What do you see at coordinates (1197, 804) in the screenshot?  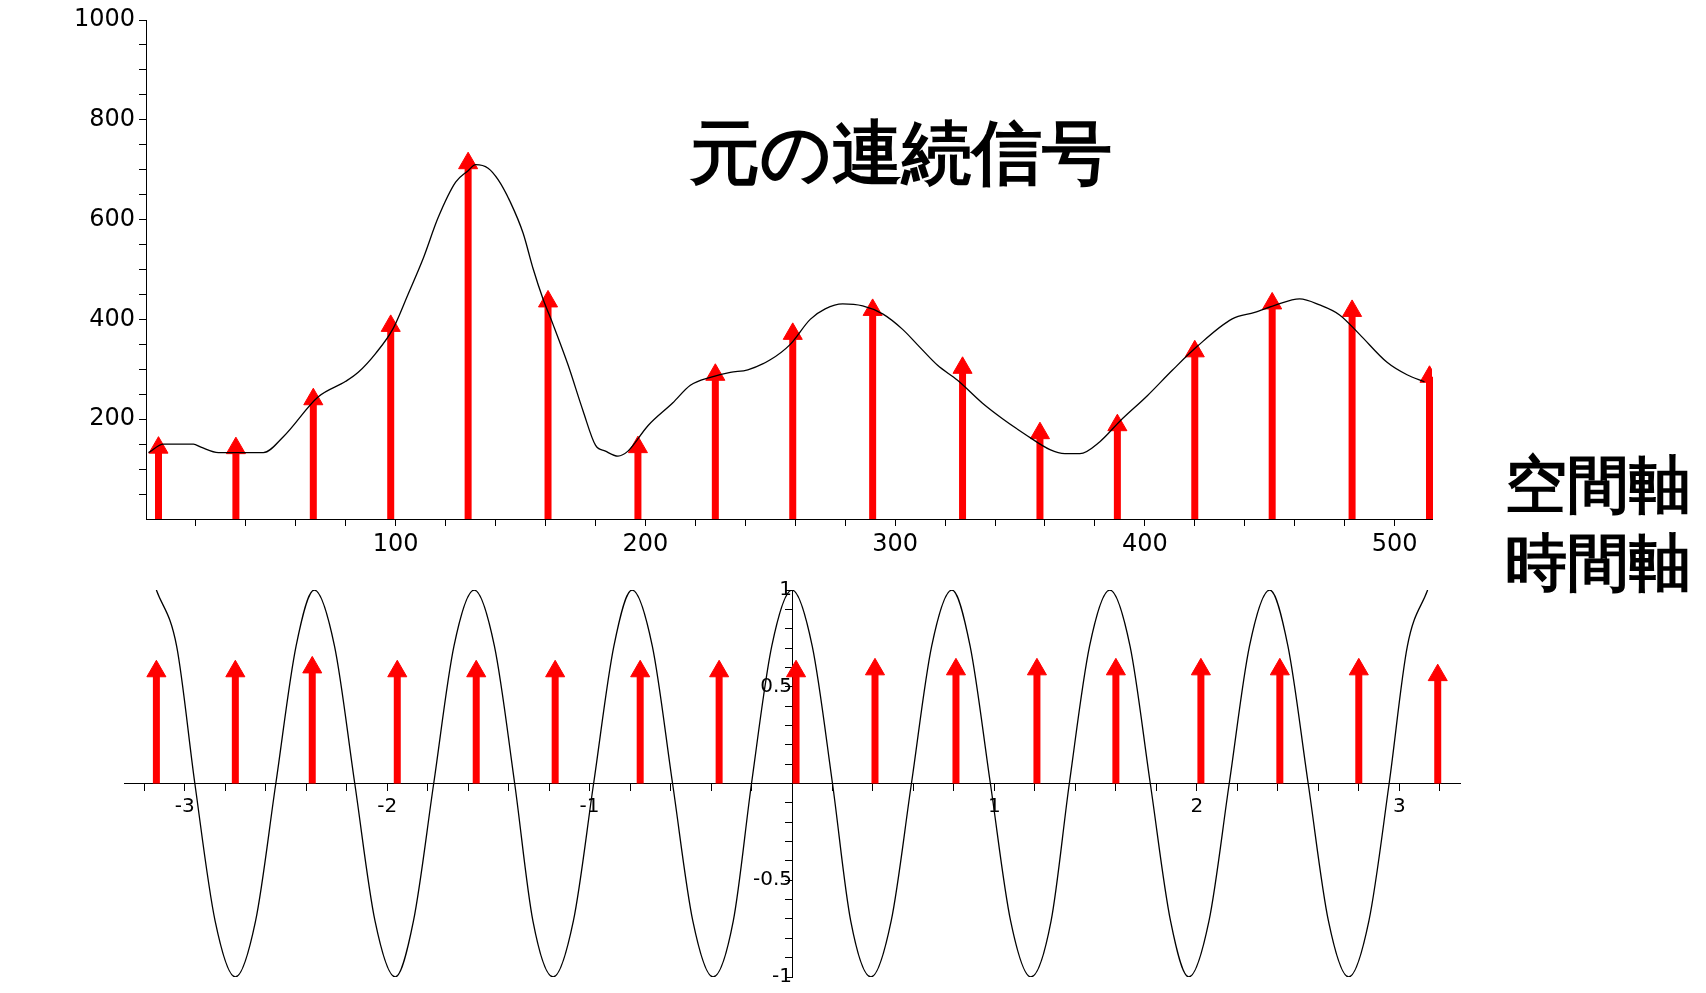 I see `x-tick-label: 2` at bounding box center [1197, 804].